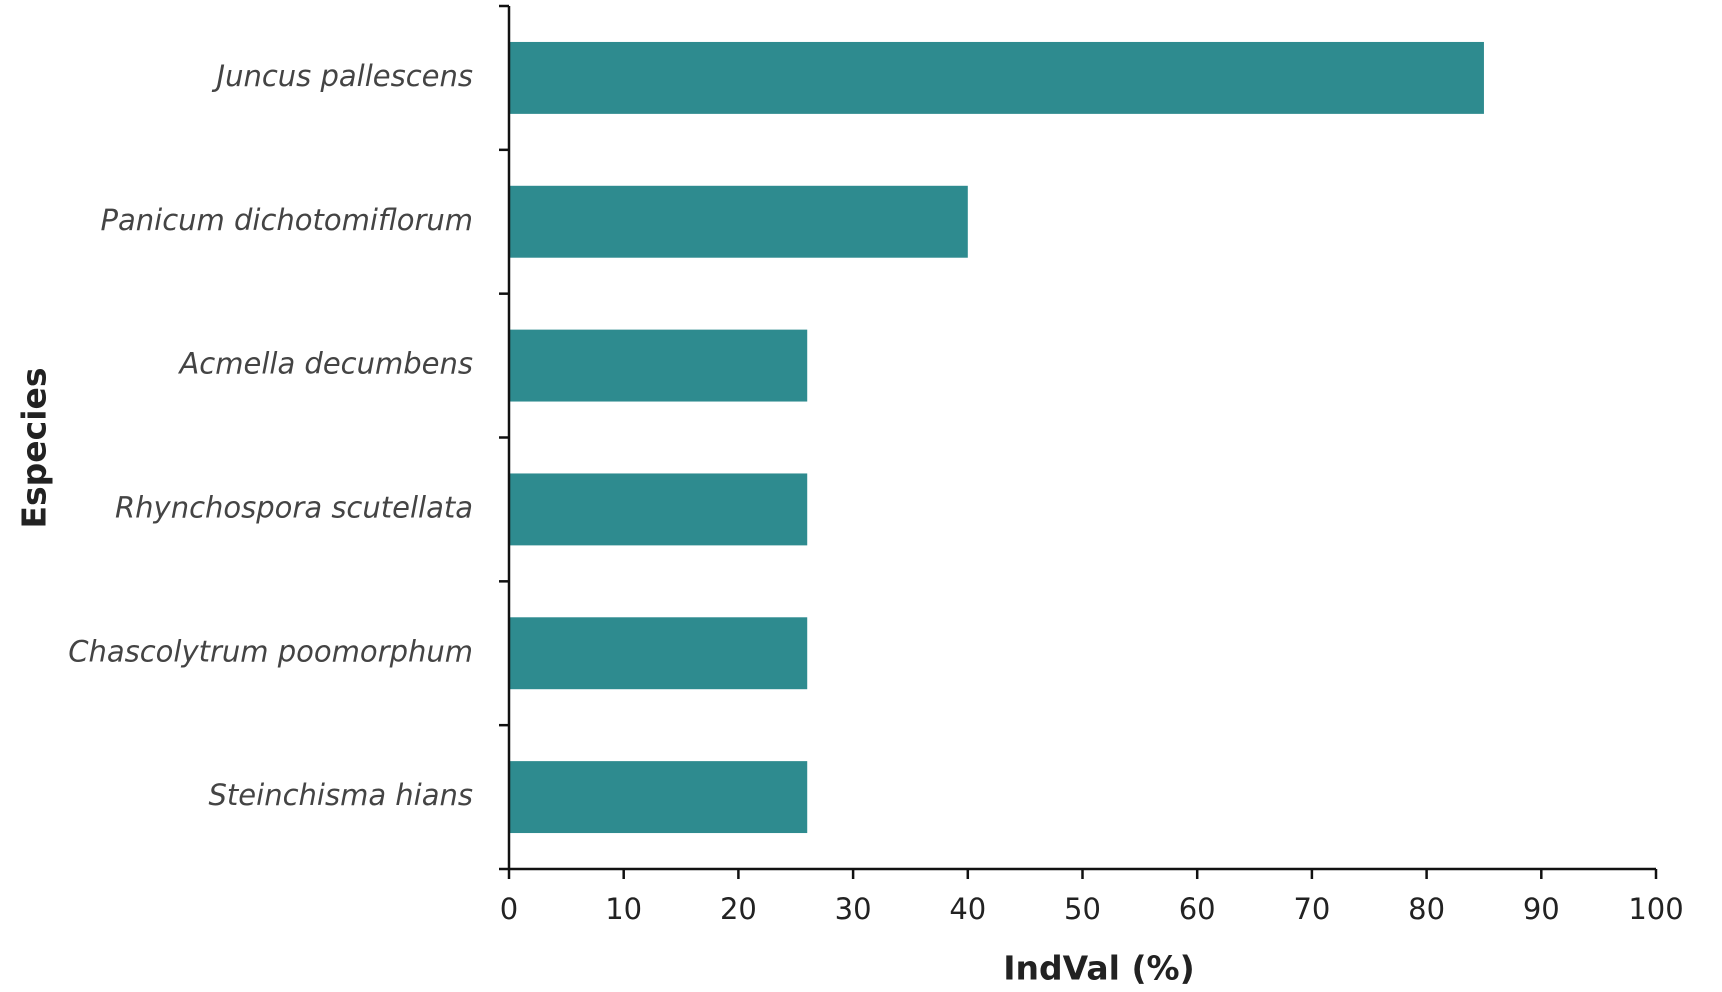 The image size is (1722, 992). Describe the element at coordinates (270, 651) in the screenshot. I see `y-tick-label: Chascolytrum poomorphum` at that location.